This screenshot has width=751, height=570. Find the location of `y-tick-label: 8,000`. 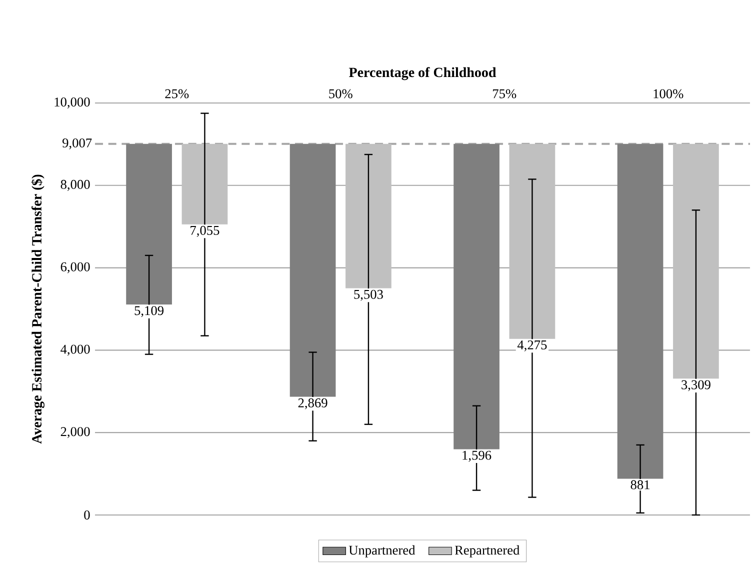

y-tick-label: 8,000 is located at coordinates (75, 185).